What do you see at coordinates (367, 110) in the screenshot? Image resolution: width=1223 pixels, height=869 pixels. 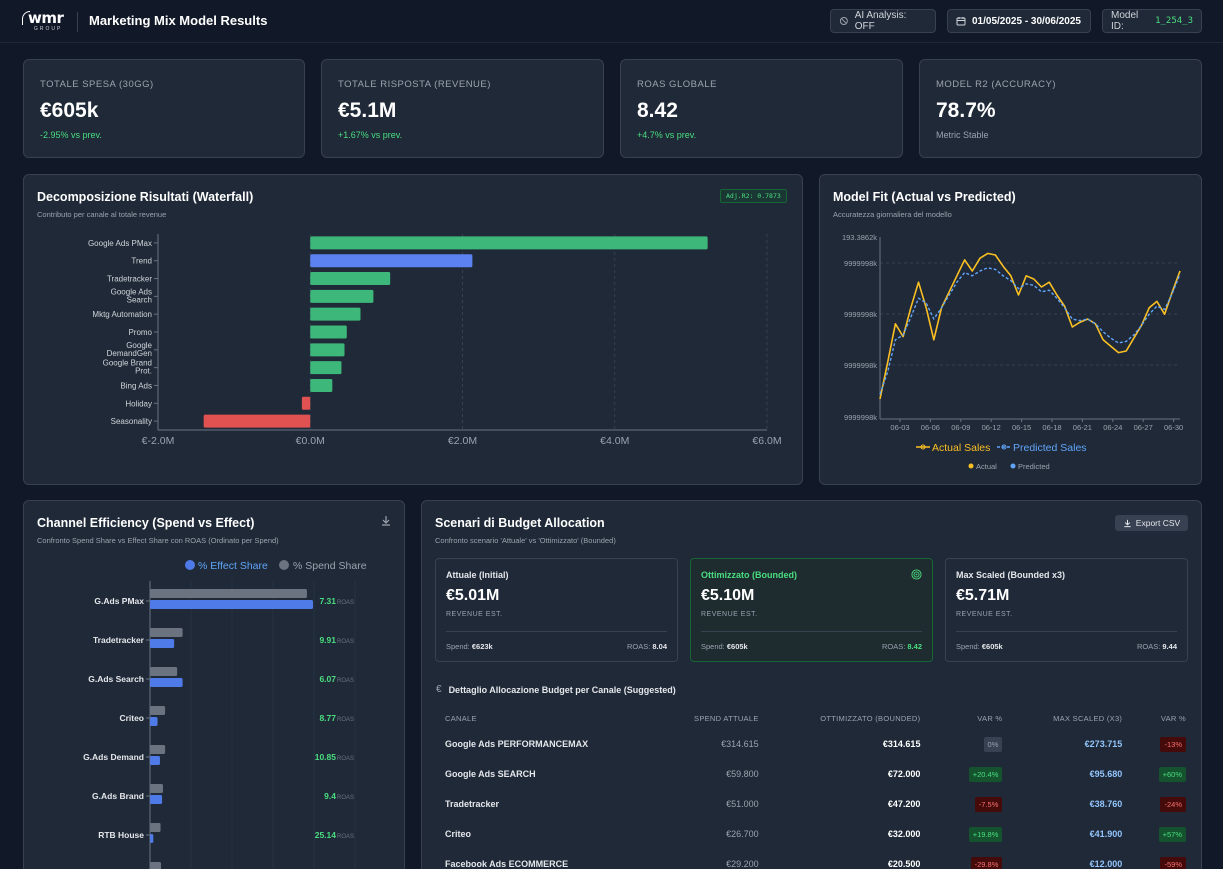 I see `kpi-value: €5.1M` at bounding box center [367, 110].